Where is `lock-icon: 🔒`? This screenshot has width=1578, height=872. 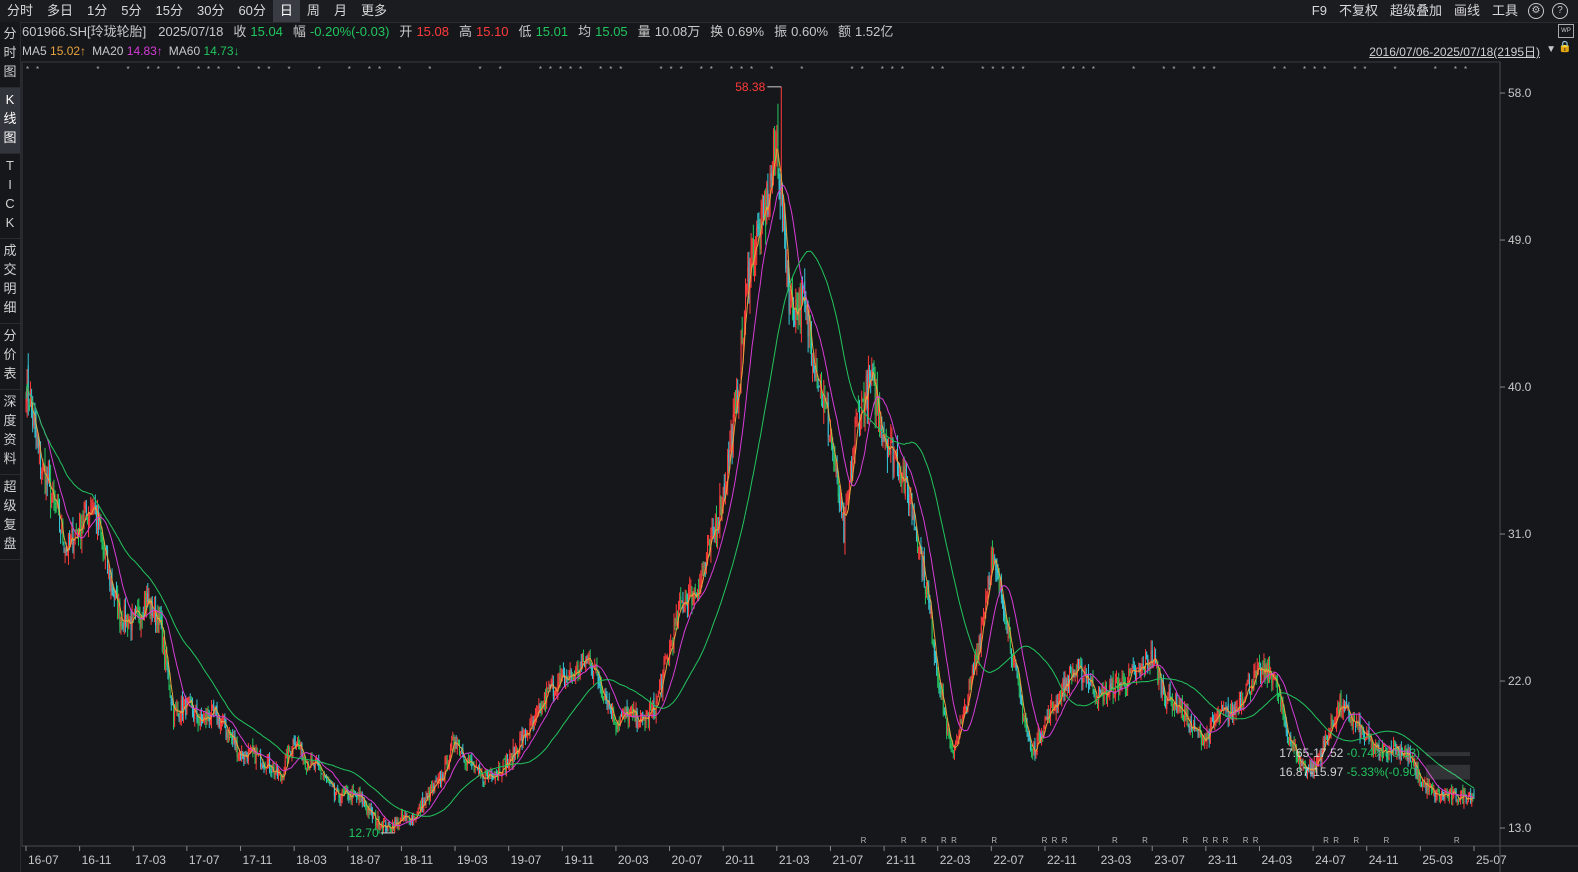
lock-icon: 🔒 is located at coordinates (1565, 47).